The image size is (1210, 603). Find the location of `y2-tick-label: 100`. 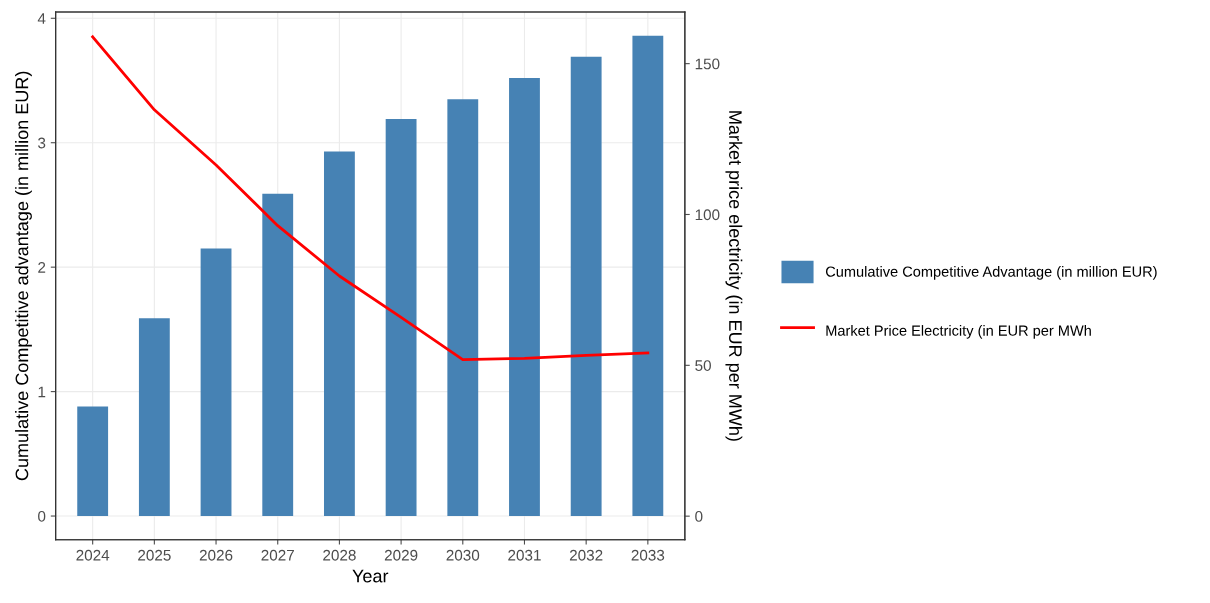

y2-tick-label: 100 is located at coordinates (707, 215).